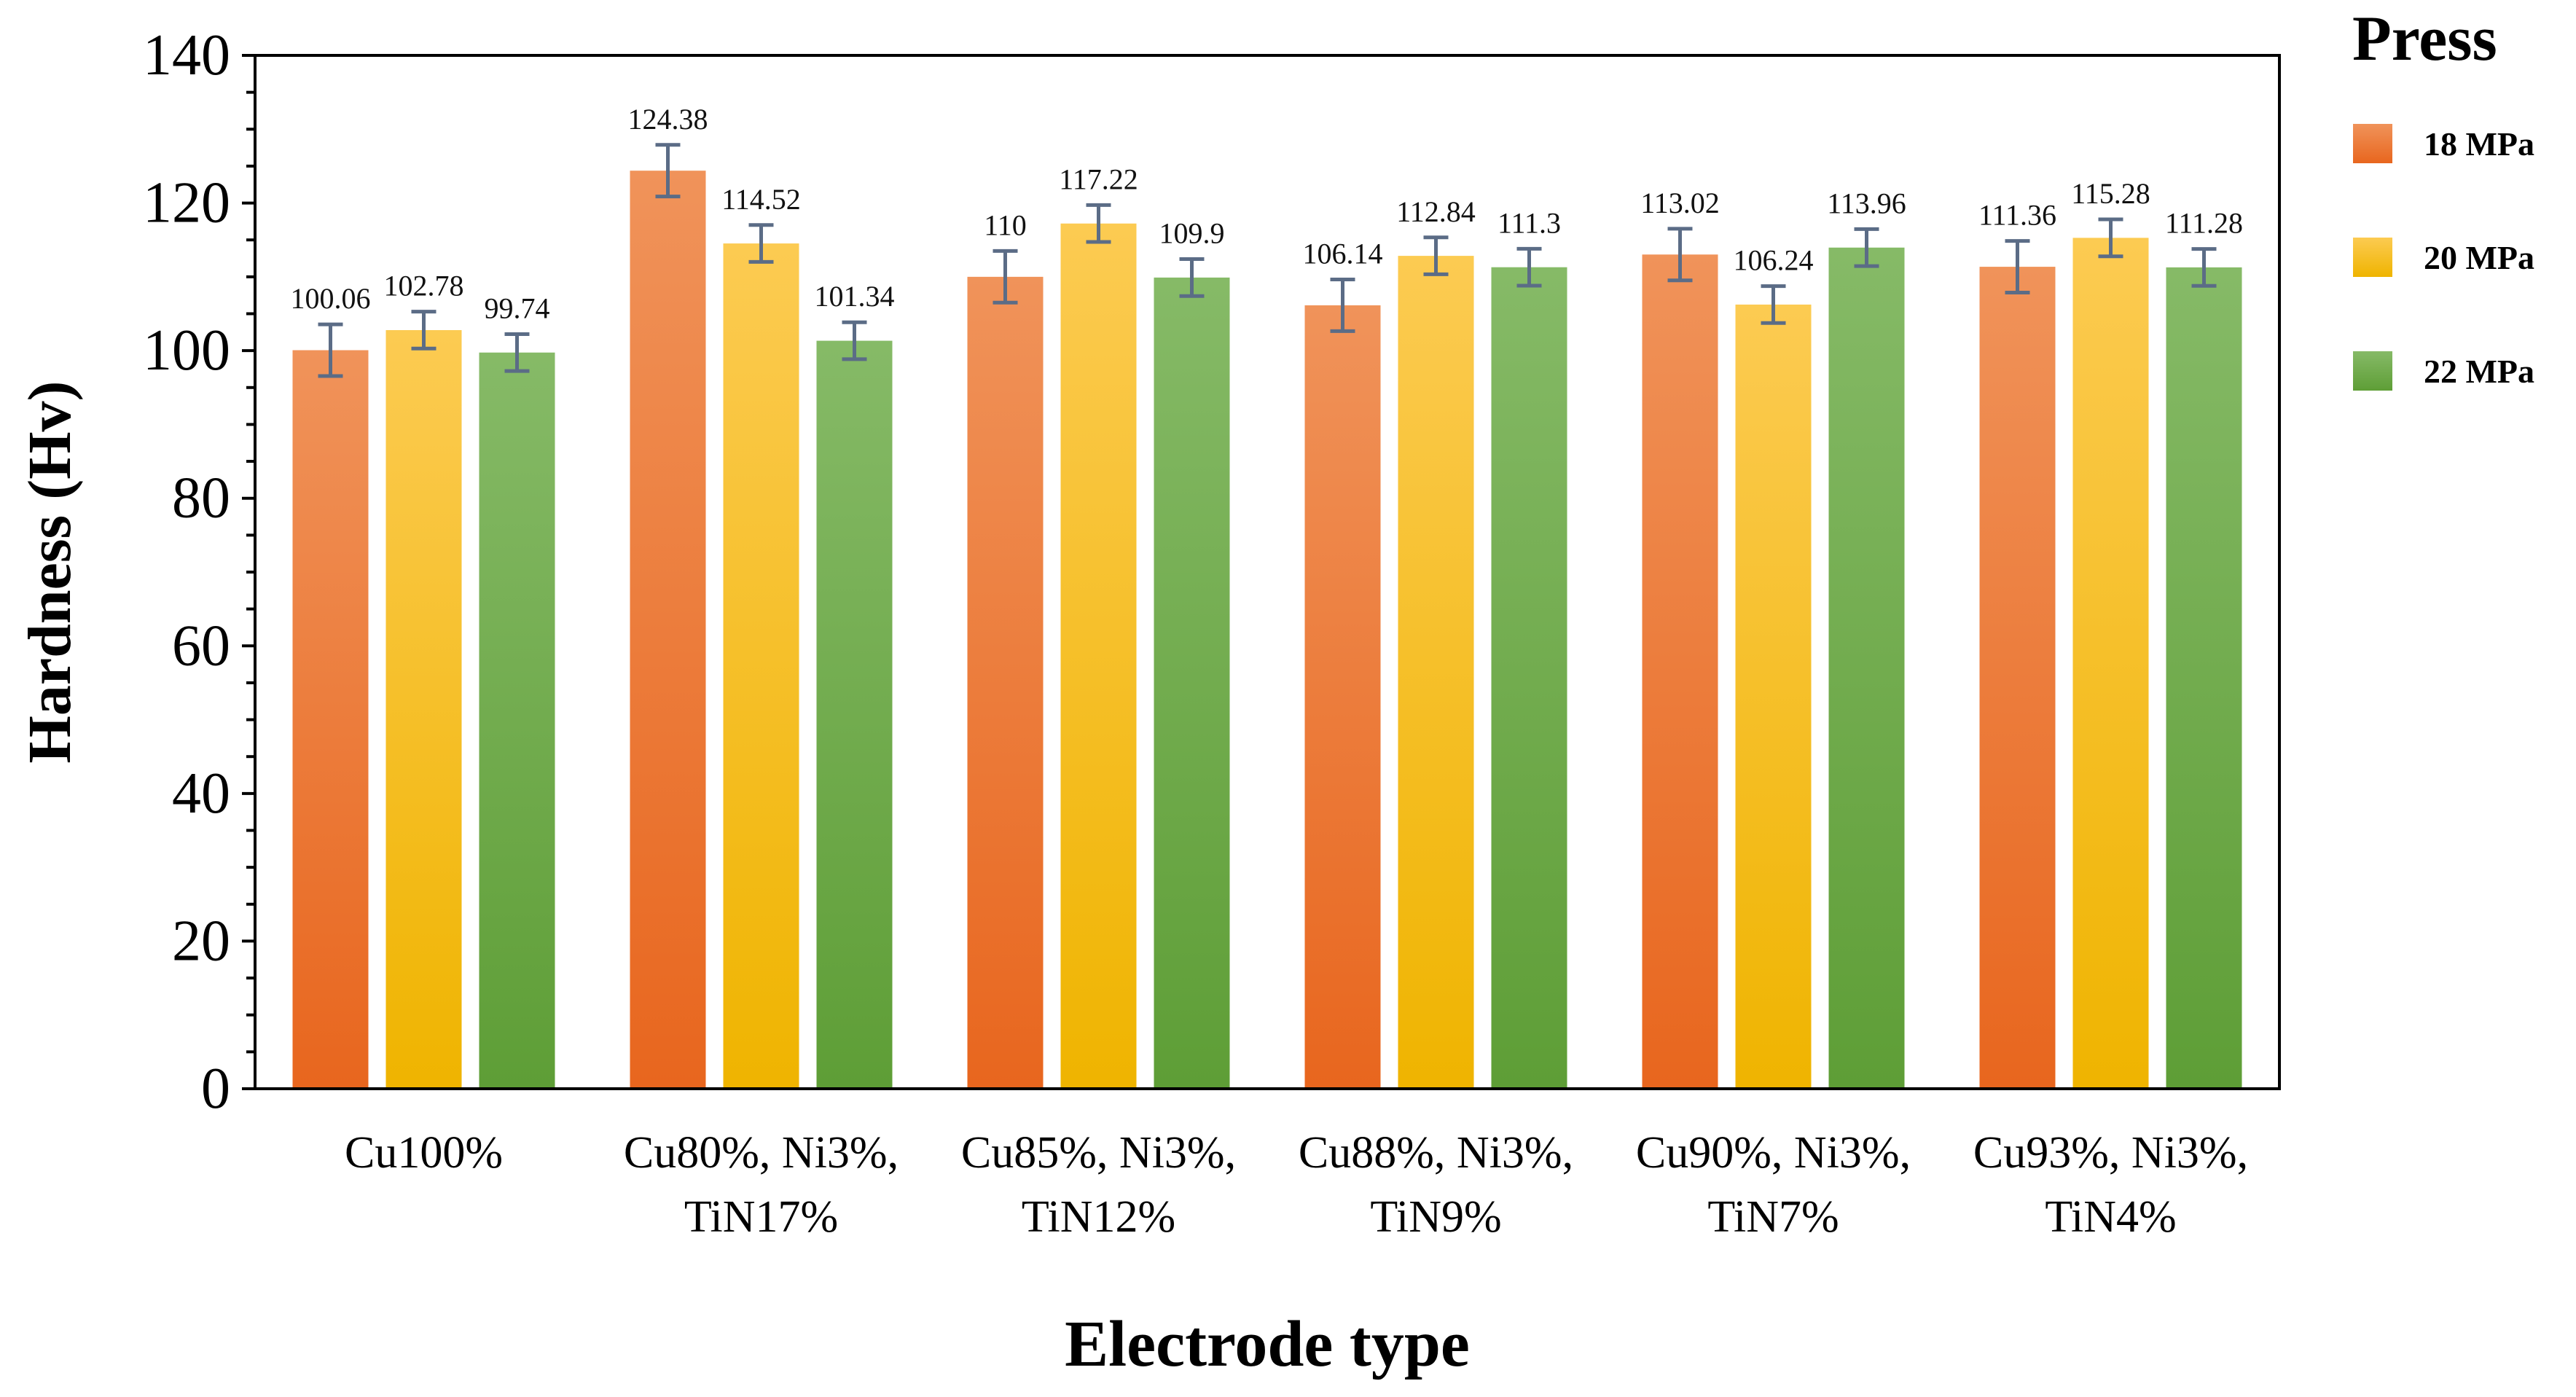 The height and width of the screenshot is (1397, 2576). Describe the element at coordinates (761, 200) in the screenshot. I see `data-label-20-mpa-cat2: 114.52` at that location.